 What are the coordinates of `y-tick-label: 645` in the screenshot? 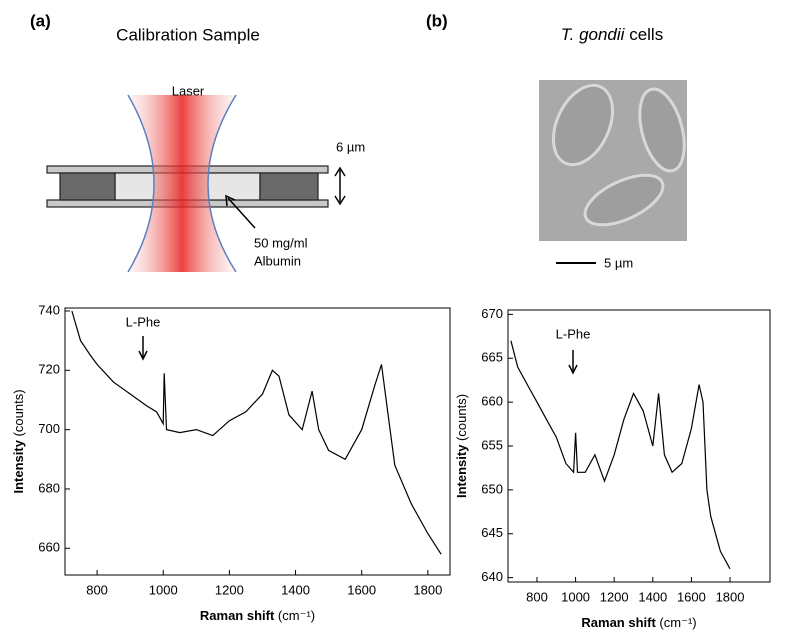 It's located at (492, 532).